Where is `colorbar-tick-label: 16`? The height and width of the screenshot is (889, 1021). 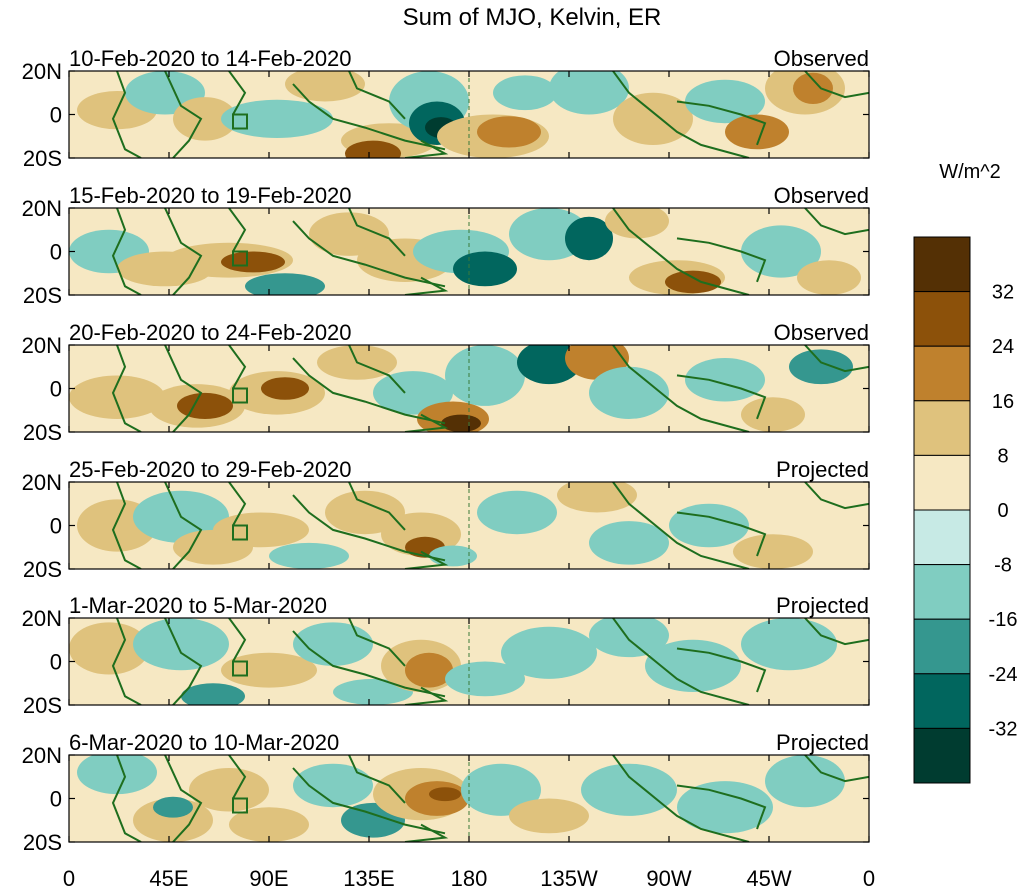 colorbar-tick-label: 16 is located at coordinates (1003, 402).